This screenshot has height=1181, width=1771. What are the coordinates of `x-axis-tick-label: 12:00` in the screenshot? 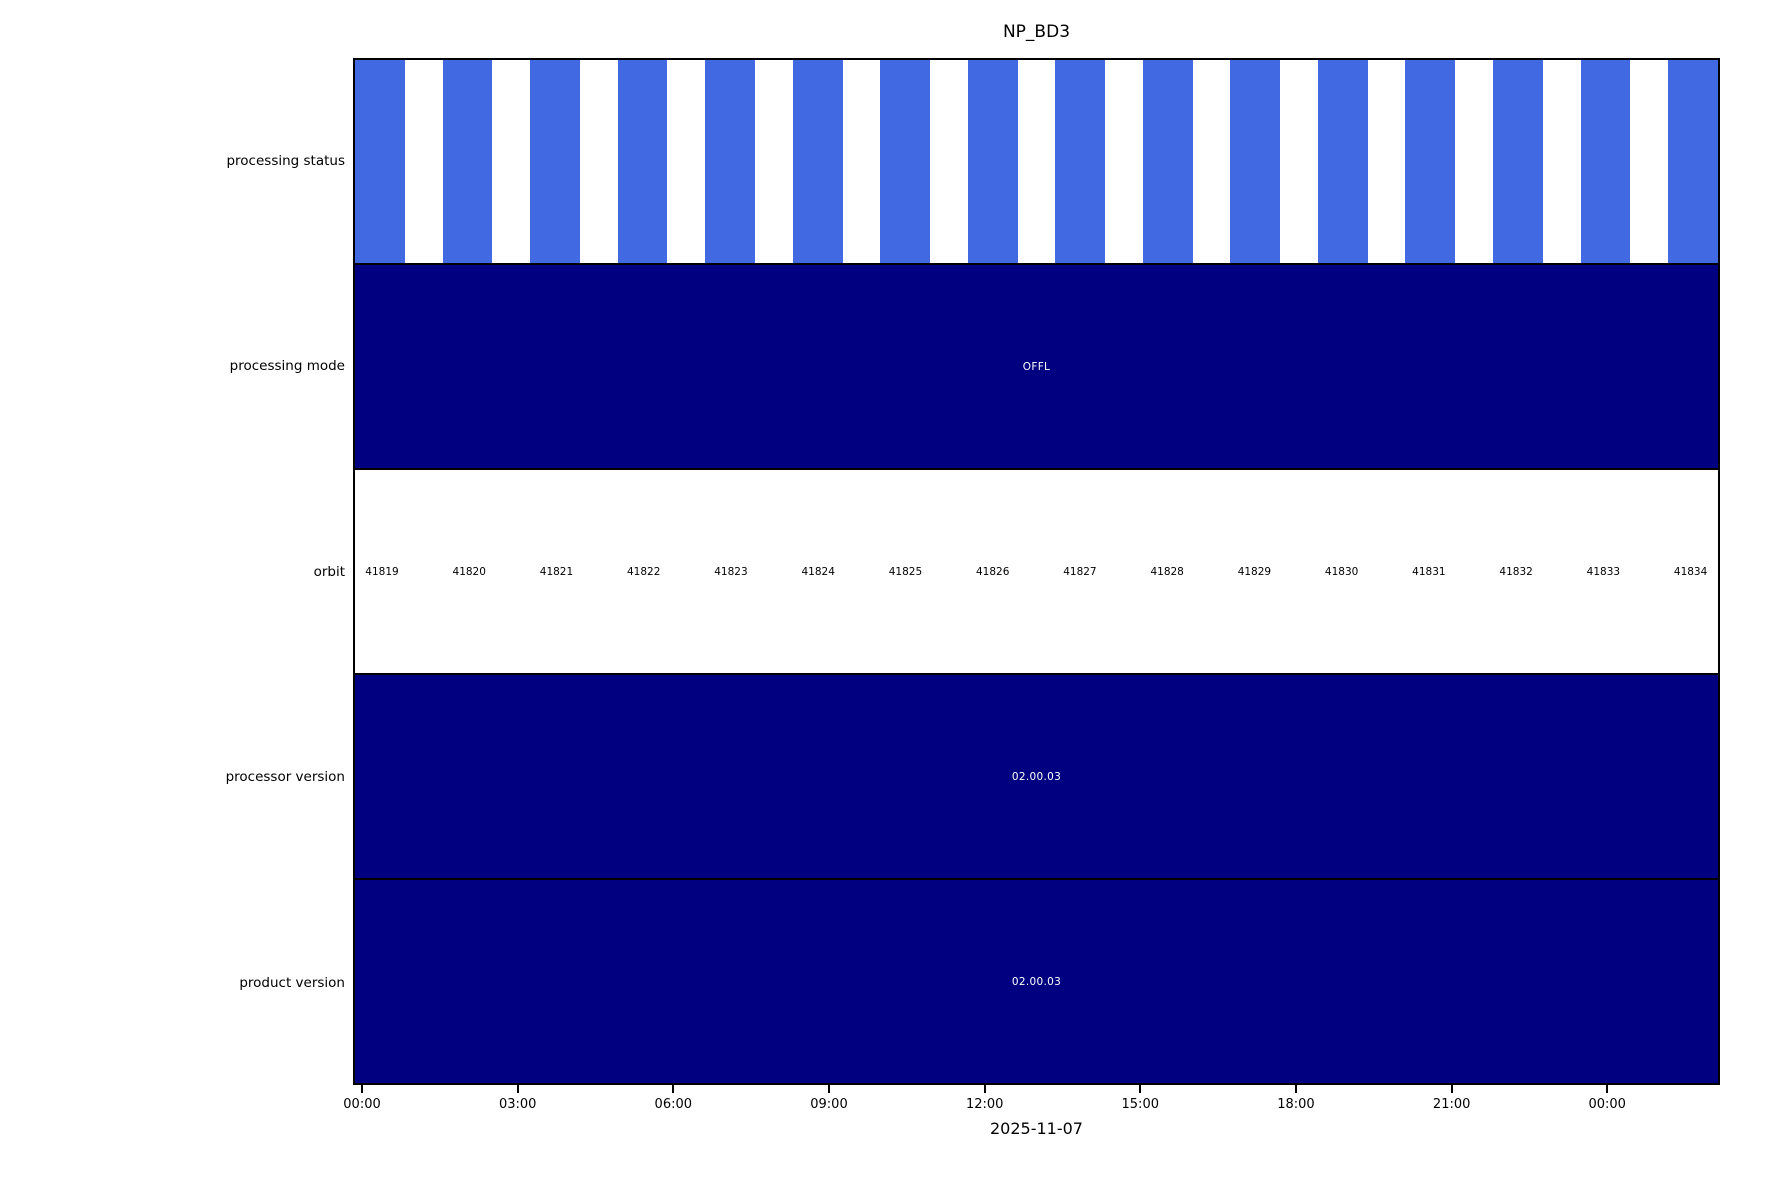 It's located at (984, 1104).